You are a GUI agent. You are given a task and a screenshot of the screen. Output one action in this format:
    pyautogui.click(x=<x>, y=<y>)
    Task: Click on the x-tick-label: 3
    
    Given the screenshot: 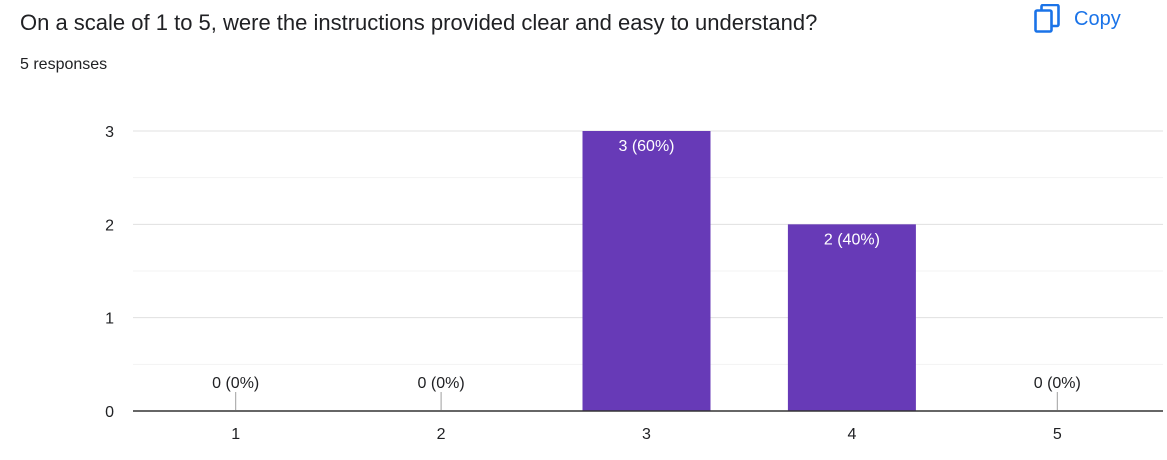 What is the action you would take?
    pyautogui.click(x=646, y=434)
    